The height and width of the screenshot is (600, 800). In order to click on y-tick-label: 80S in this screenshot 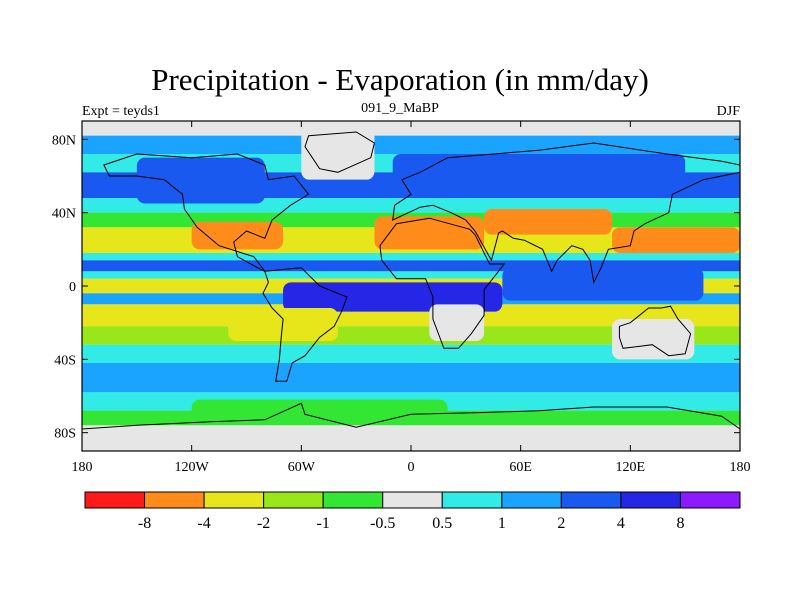, I will do `click(65, 434)`.